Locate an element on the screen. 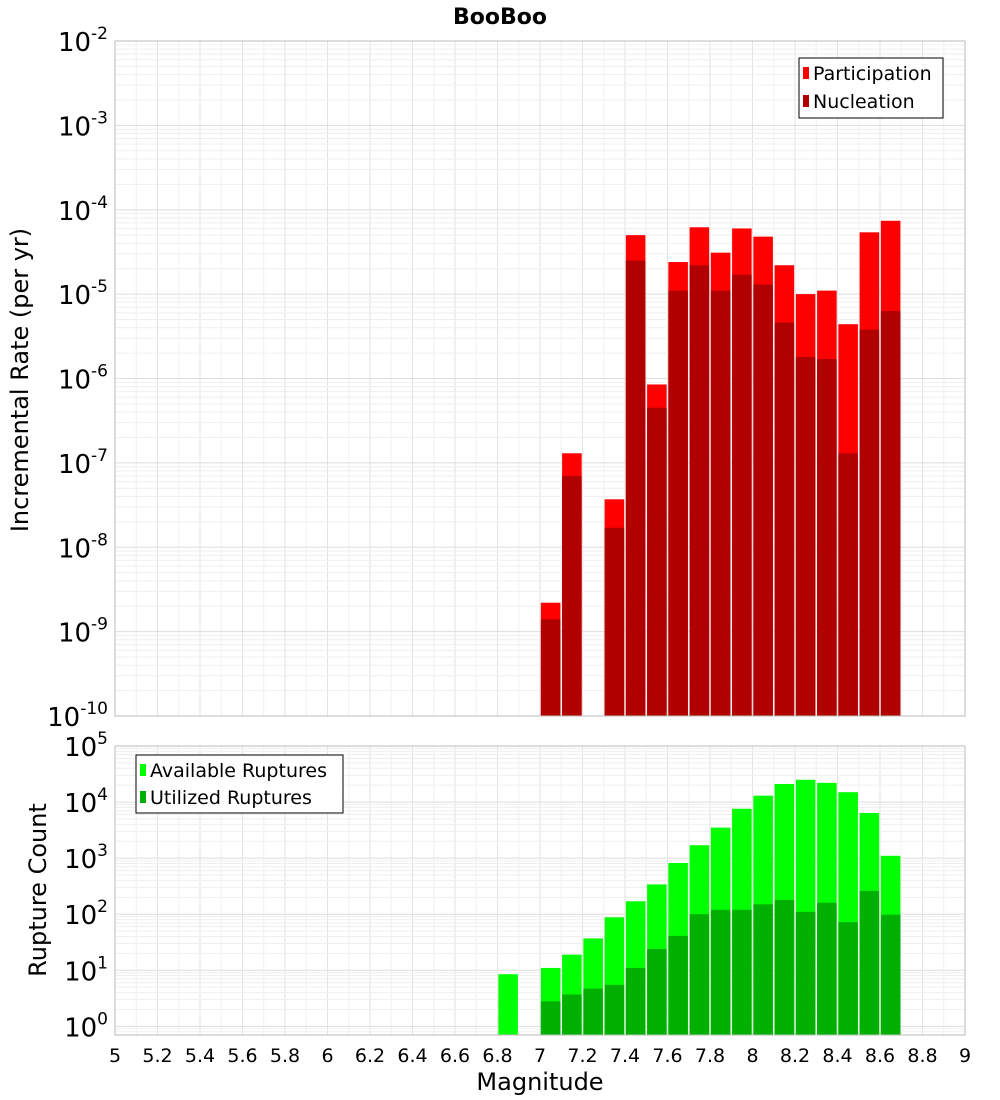 The image size is (1000, 1100). bar-utilized-ruptures-7.65 is located at coordinates (678, 985).